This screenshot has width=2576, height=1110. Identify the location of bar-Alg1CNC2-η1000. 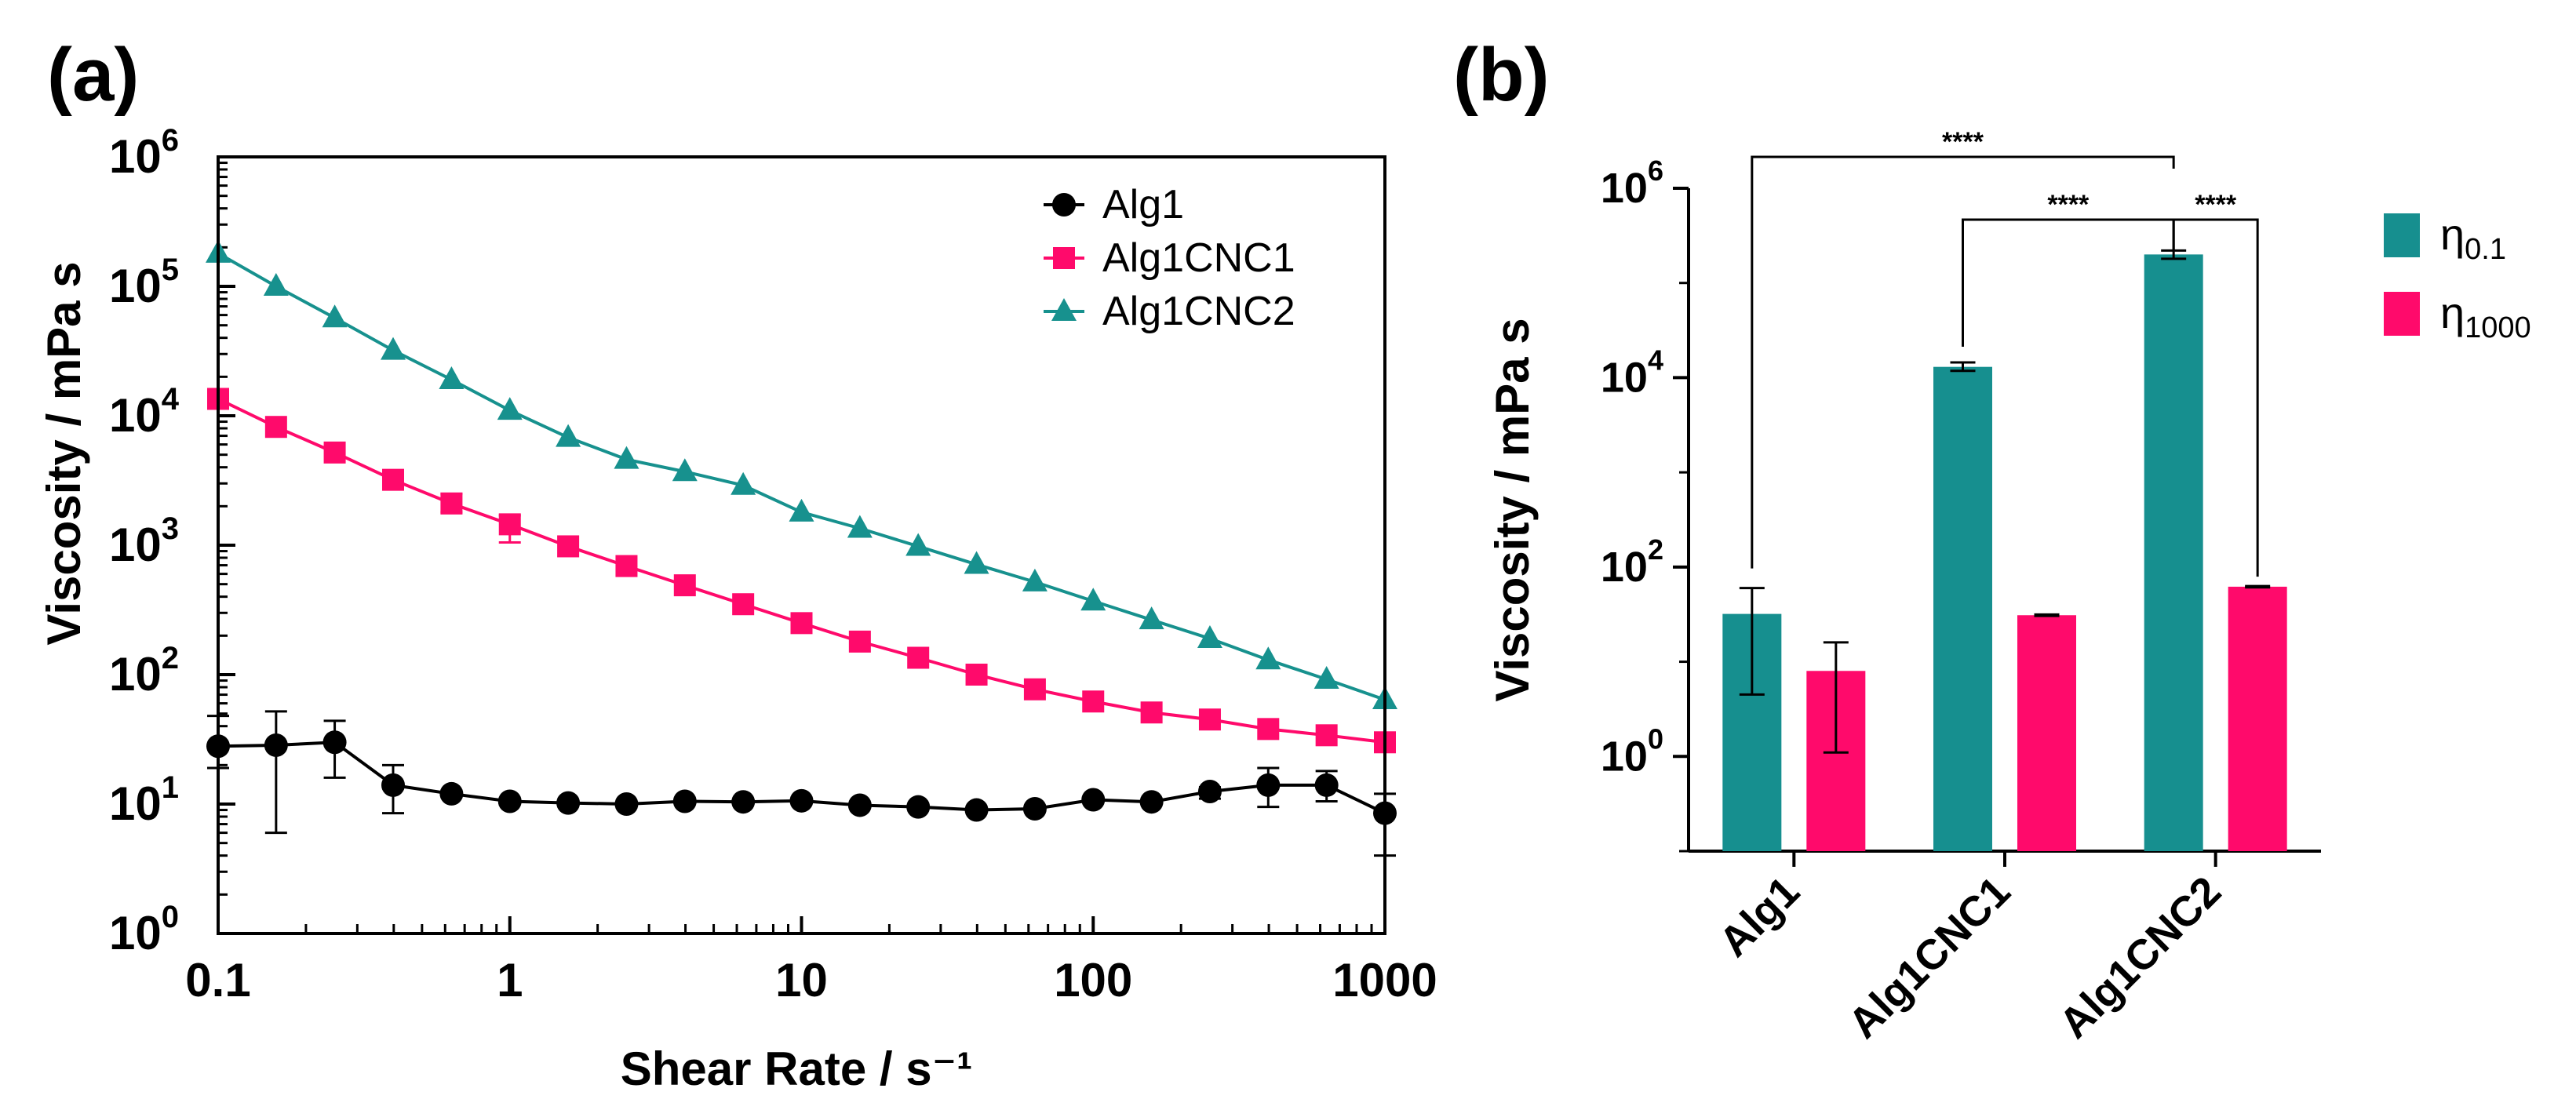
(2257, 719).